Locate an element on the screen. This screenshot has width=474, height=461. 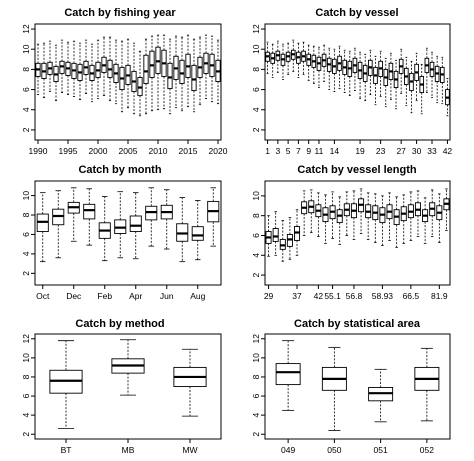
x-tick-label: 66.5 is located at coordinates (411, 296).